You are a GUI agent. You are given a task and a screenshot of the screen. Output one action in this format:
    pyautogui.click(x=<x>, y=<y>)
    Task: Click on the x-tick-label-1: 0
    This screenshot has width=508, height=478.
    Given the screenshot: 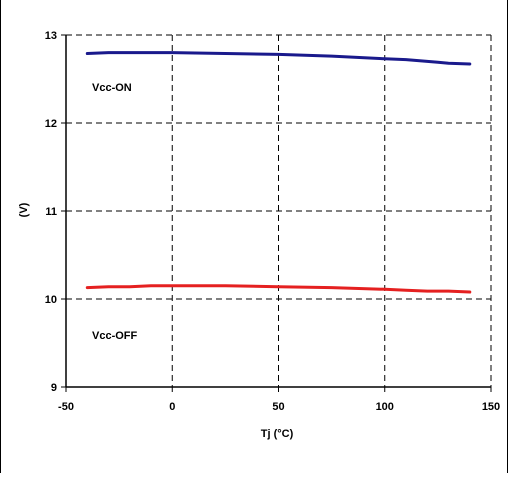 What is the action you would take?
    pyautogui.click(x=172, y=407)
    